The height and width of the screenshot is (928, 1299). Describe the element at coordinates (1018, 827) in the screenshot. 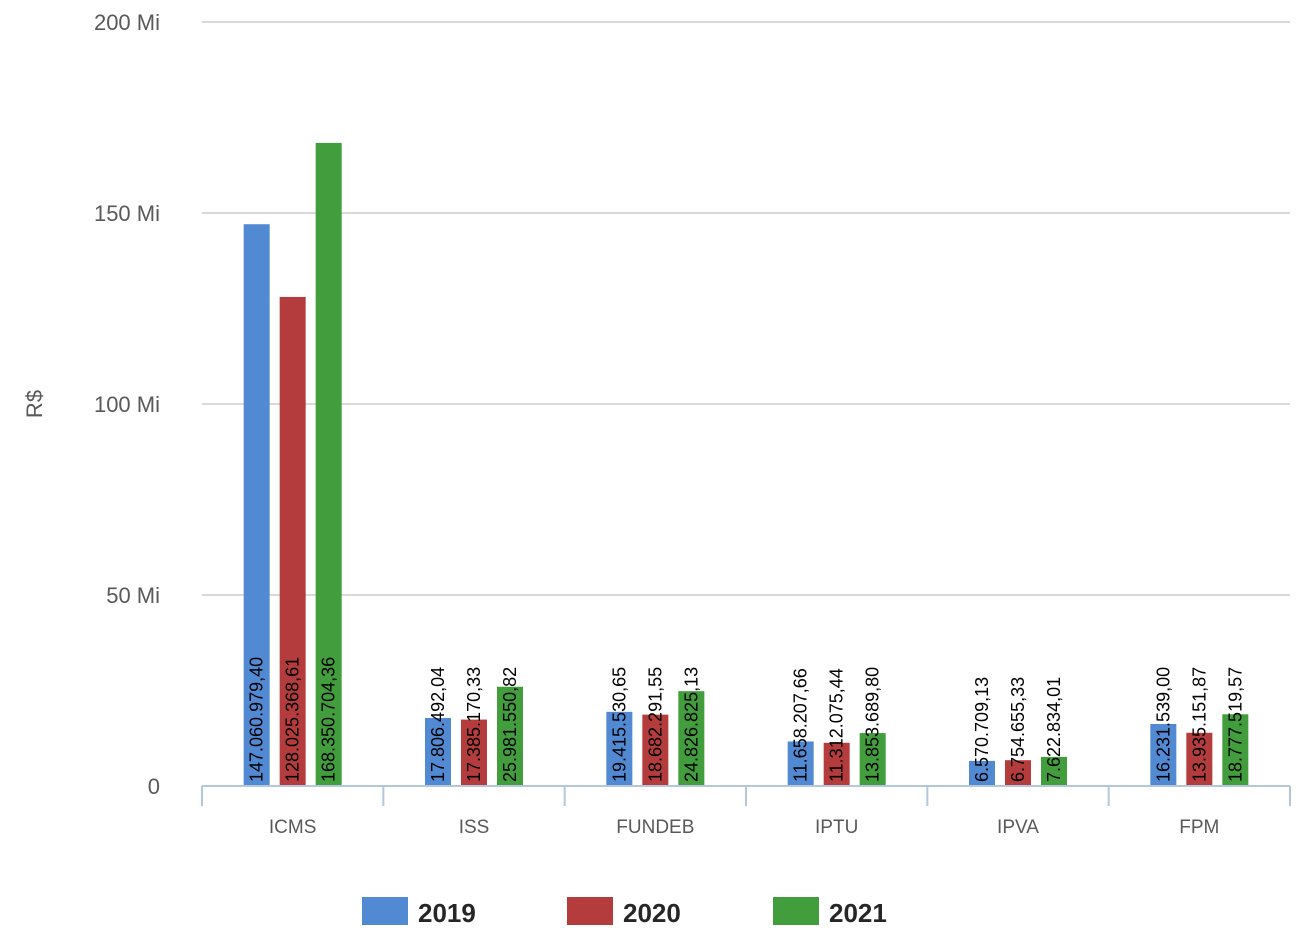

I see `x-tick-label: IPVA` at that location.